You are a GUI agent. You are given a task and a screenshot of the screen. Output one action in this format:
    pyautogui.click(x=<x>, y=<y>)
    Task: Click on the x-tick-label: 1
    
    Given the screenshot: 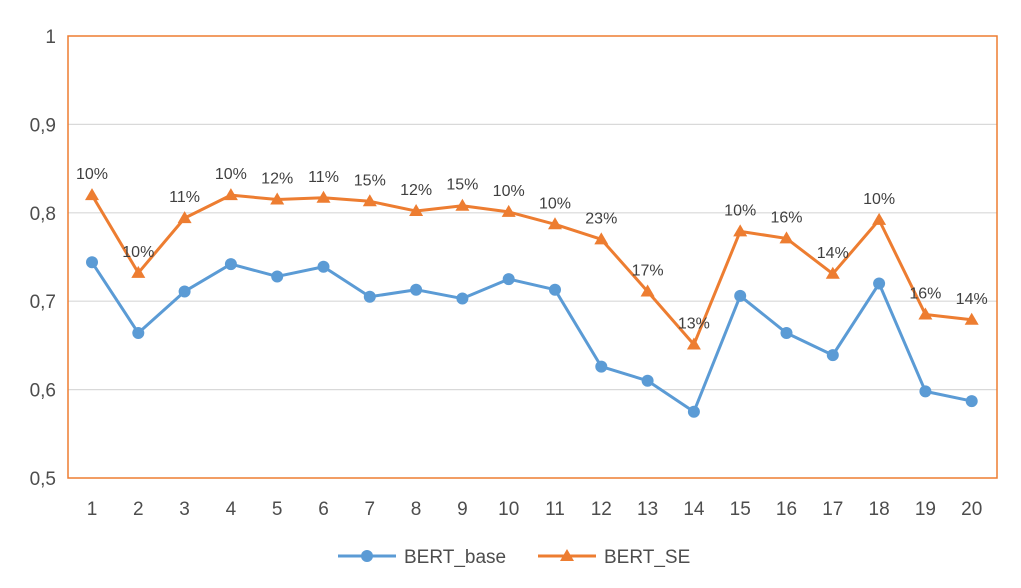 What is the action you would take?
    pyautogui.click(x=92, y=509)
    